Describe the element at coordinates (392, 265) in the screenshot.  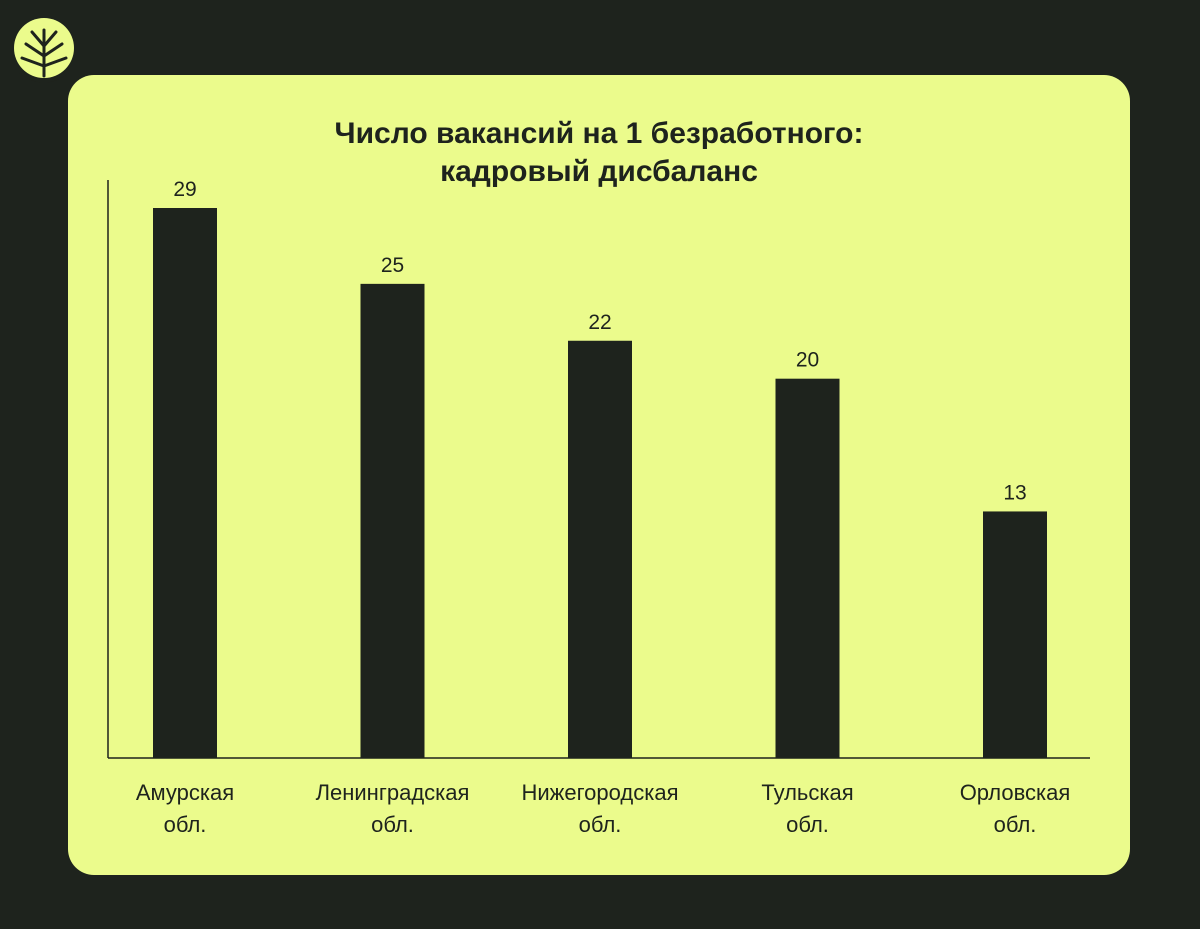
I see `data-label-2: 25` at that location.